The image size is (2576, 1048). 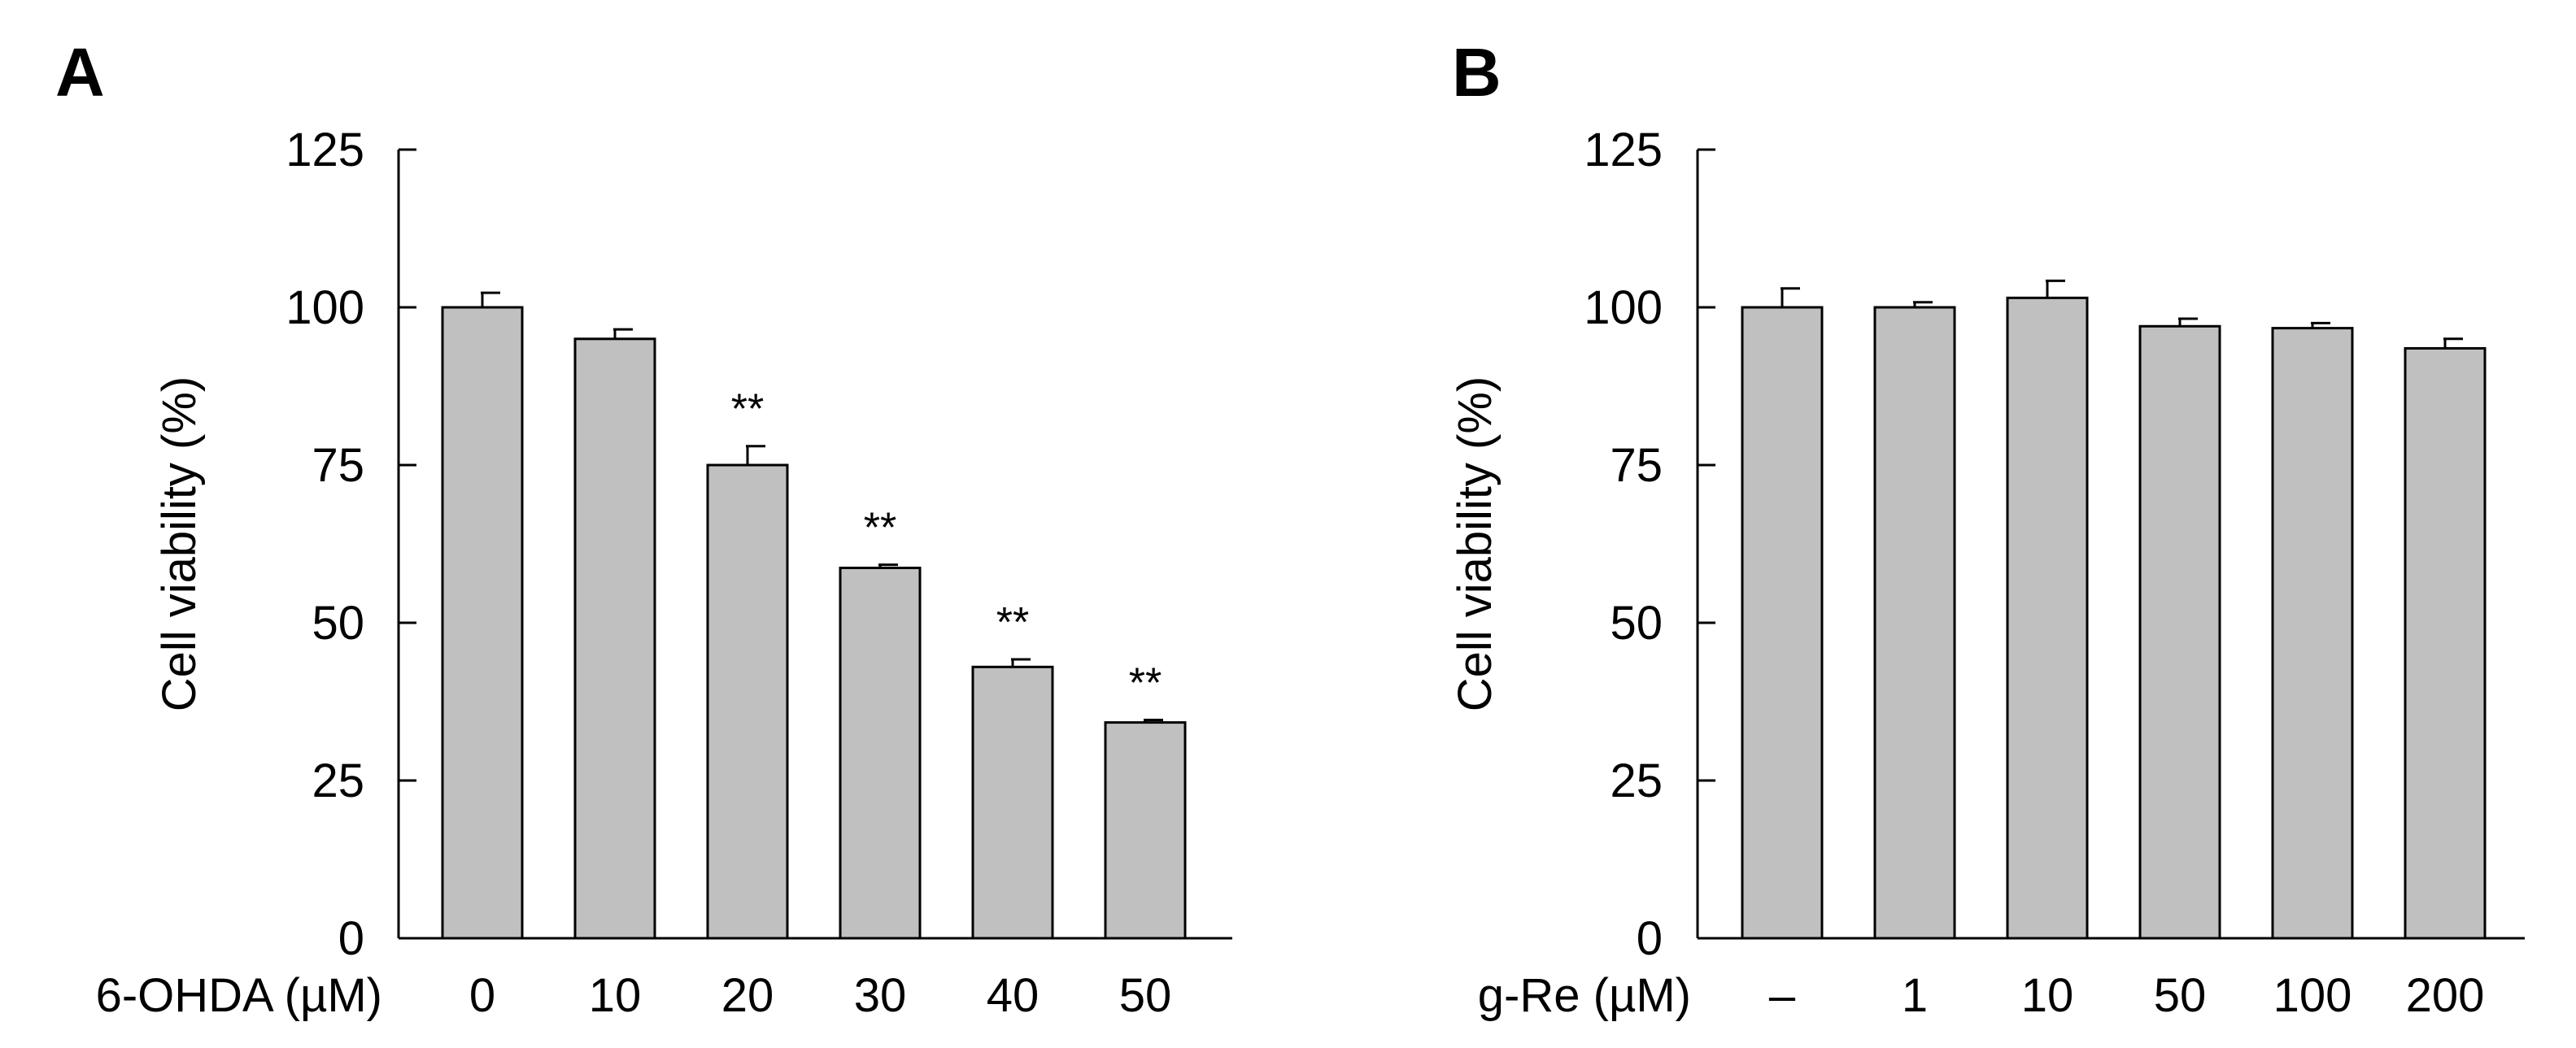 What do you see at coordinates (1013, 996) in the screenshot?
I see `x-tick-label: 40` at bounding box center [1013, 996].